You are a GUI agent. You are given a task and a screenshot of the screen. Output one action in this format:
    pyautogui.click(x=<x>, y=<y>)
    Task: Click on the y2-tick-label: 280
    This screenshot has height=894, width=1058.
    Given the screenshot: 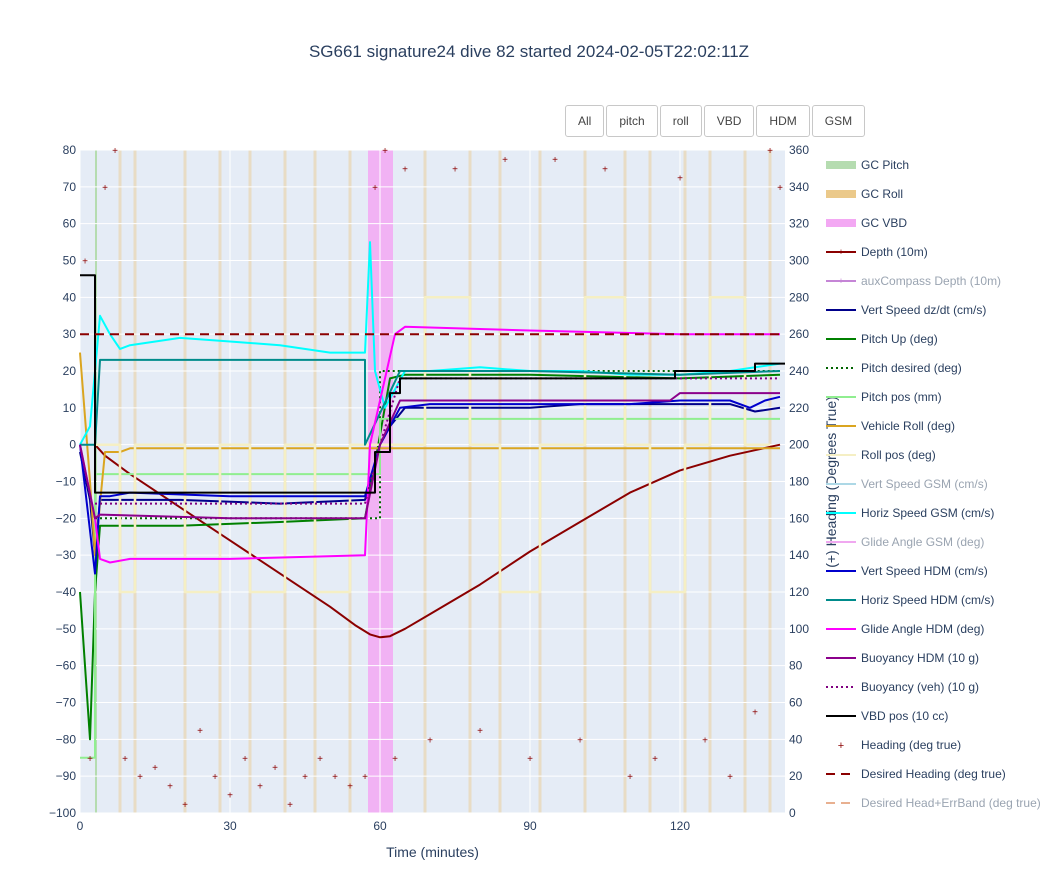 What is the action you would take?
    pyautogui.click(x=799, y=297)
    